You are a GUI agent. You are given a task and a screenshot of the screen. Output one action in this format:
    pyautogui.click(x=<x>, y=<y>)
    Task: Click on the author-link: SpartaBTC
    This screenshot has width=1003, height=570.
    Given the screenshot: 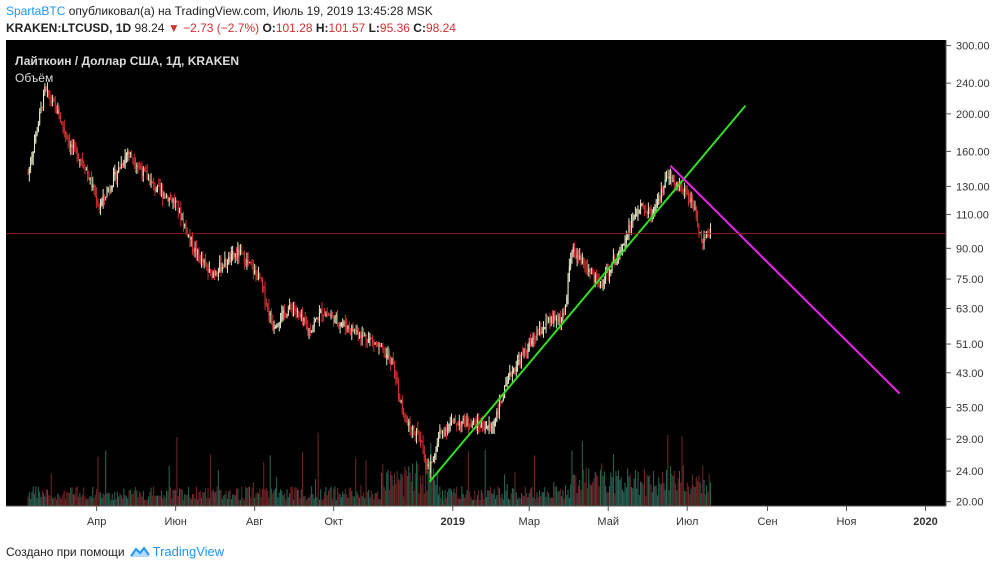 What is the action you would take?
    pyautogui.click(x=36, y=11)
    